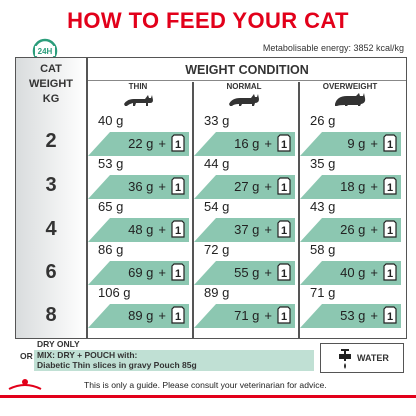 This screenshot has height=416, width=416. What do you see at coordinates (244, 263) in the screenshot?
I see `cell-6kg-normal: 72 g 55 g +1` at bounding box center [244, 263].